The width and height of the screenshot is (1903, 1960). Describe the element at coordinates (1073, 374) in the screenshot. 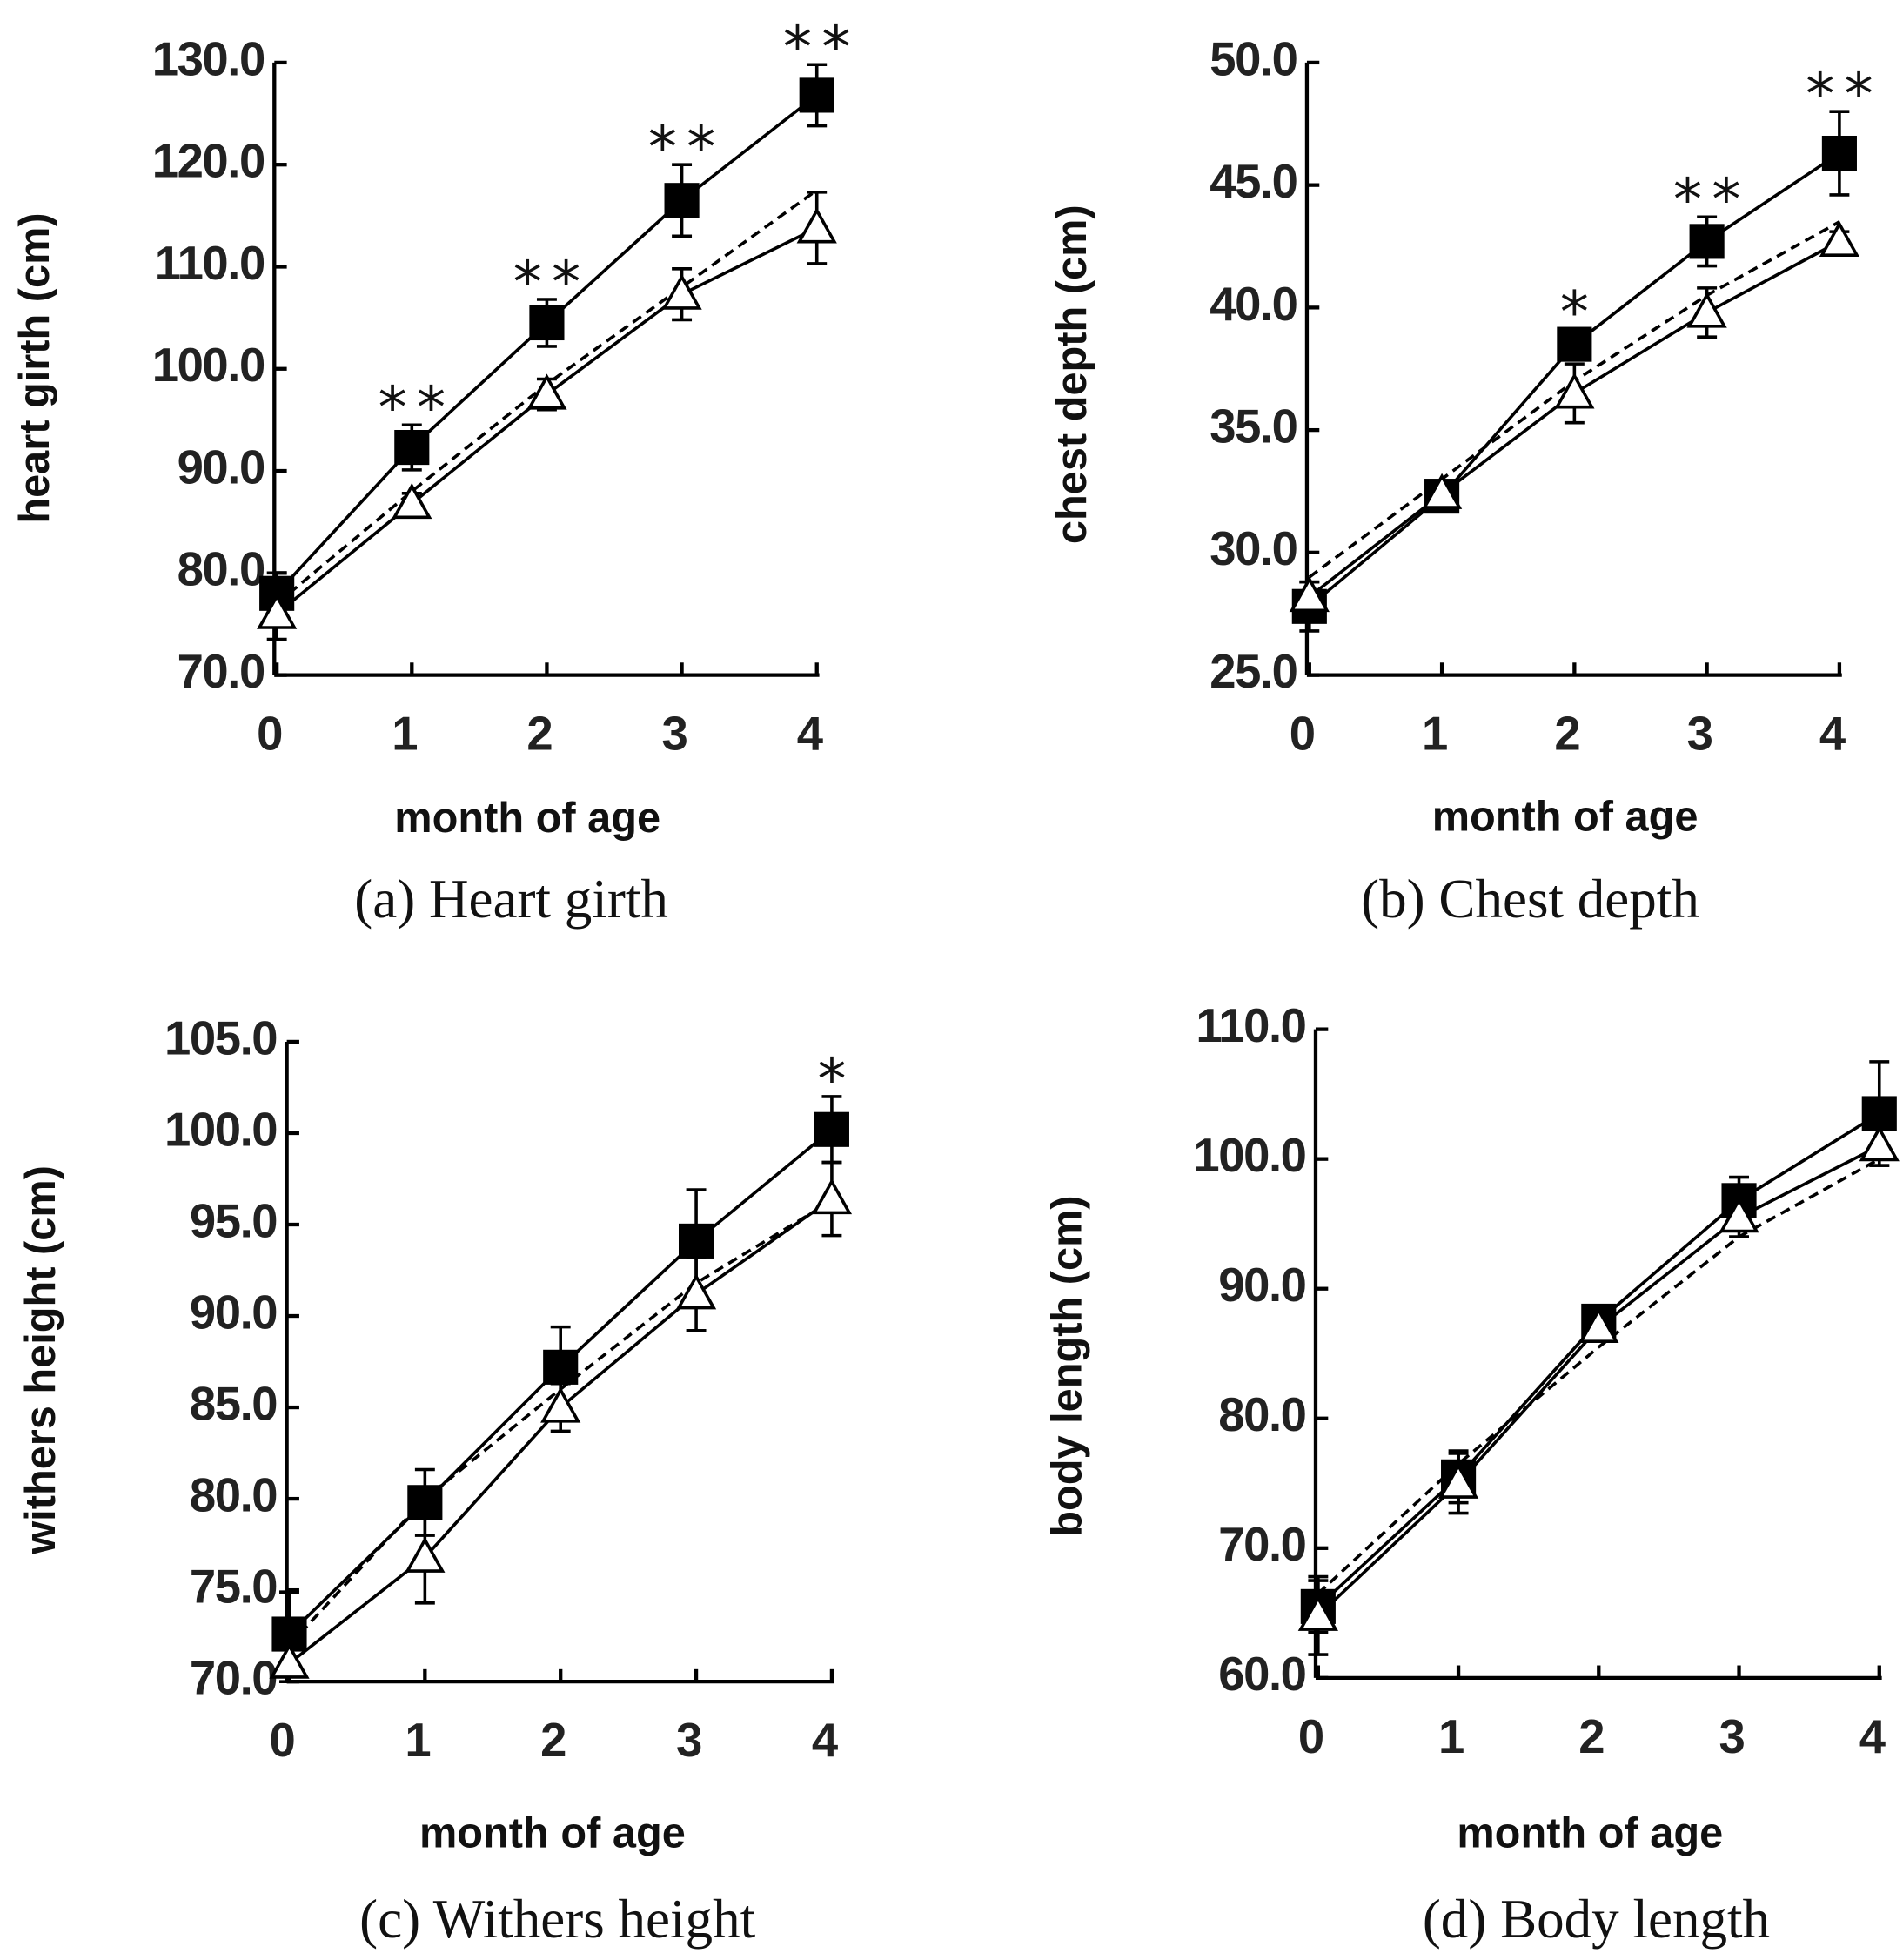

I see `y-axis-label: chest depth (cm)` at that location.